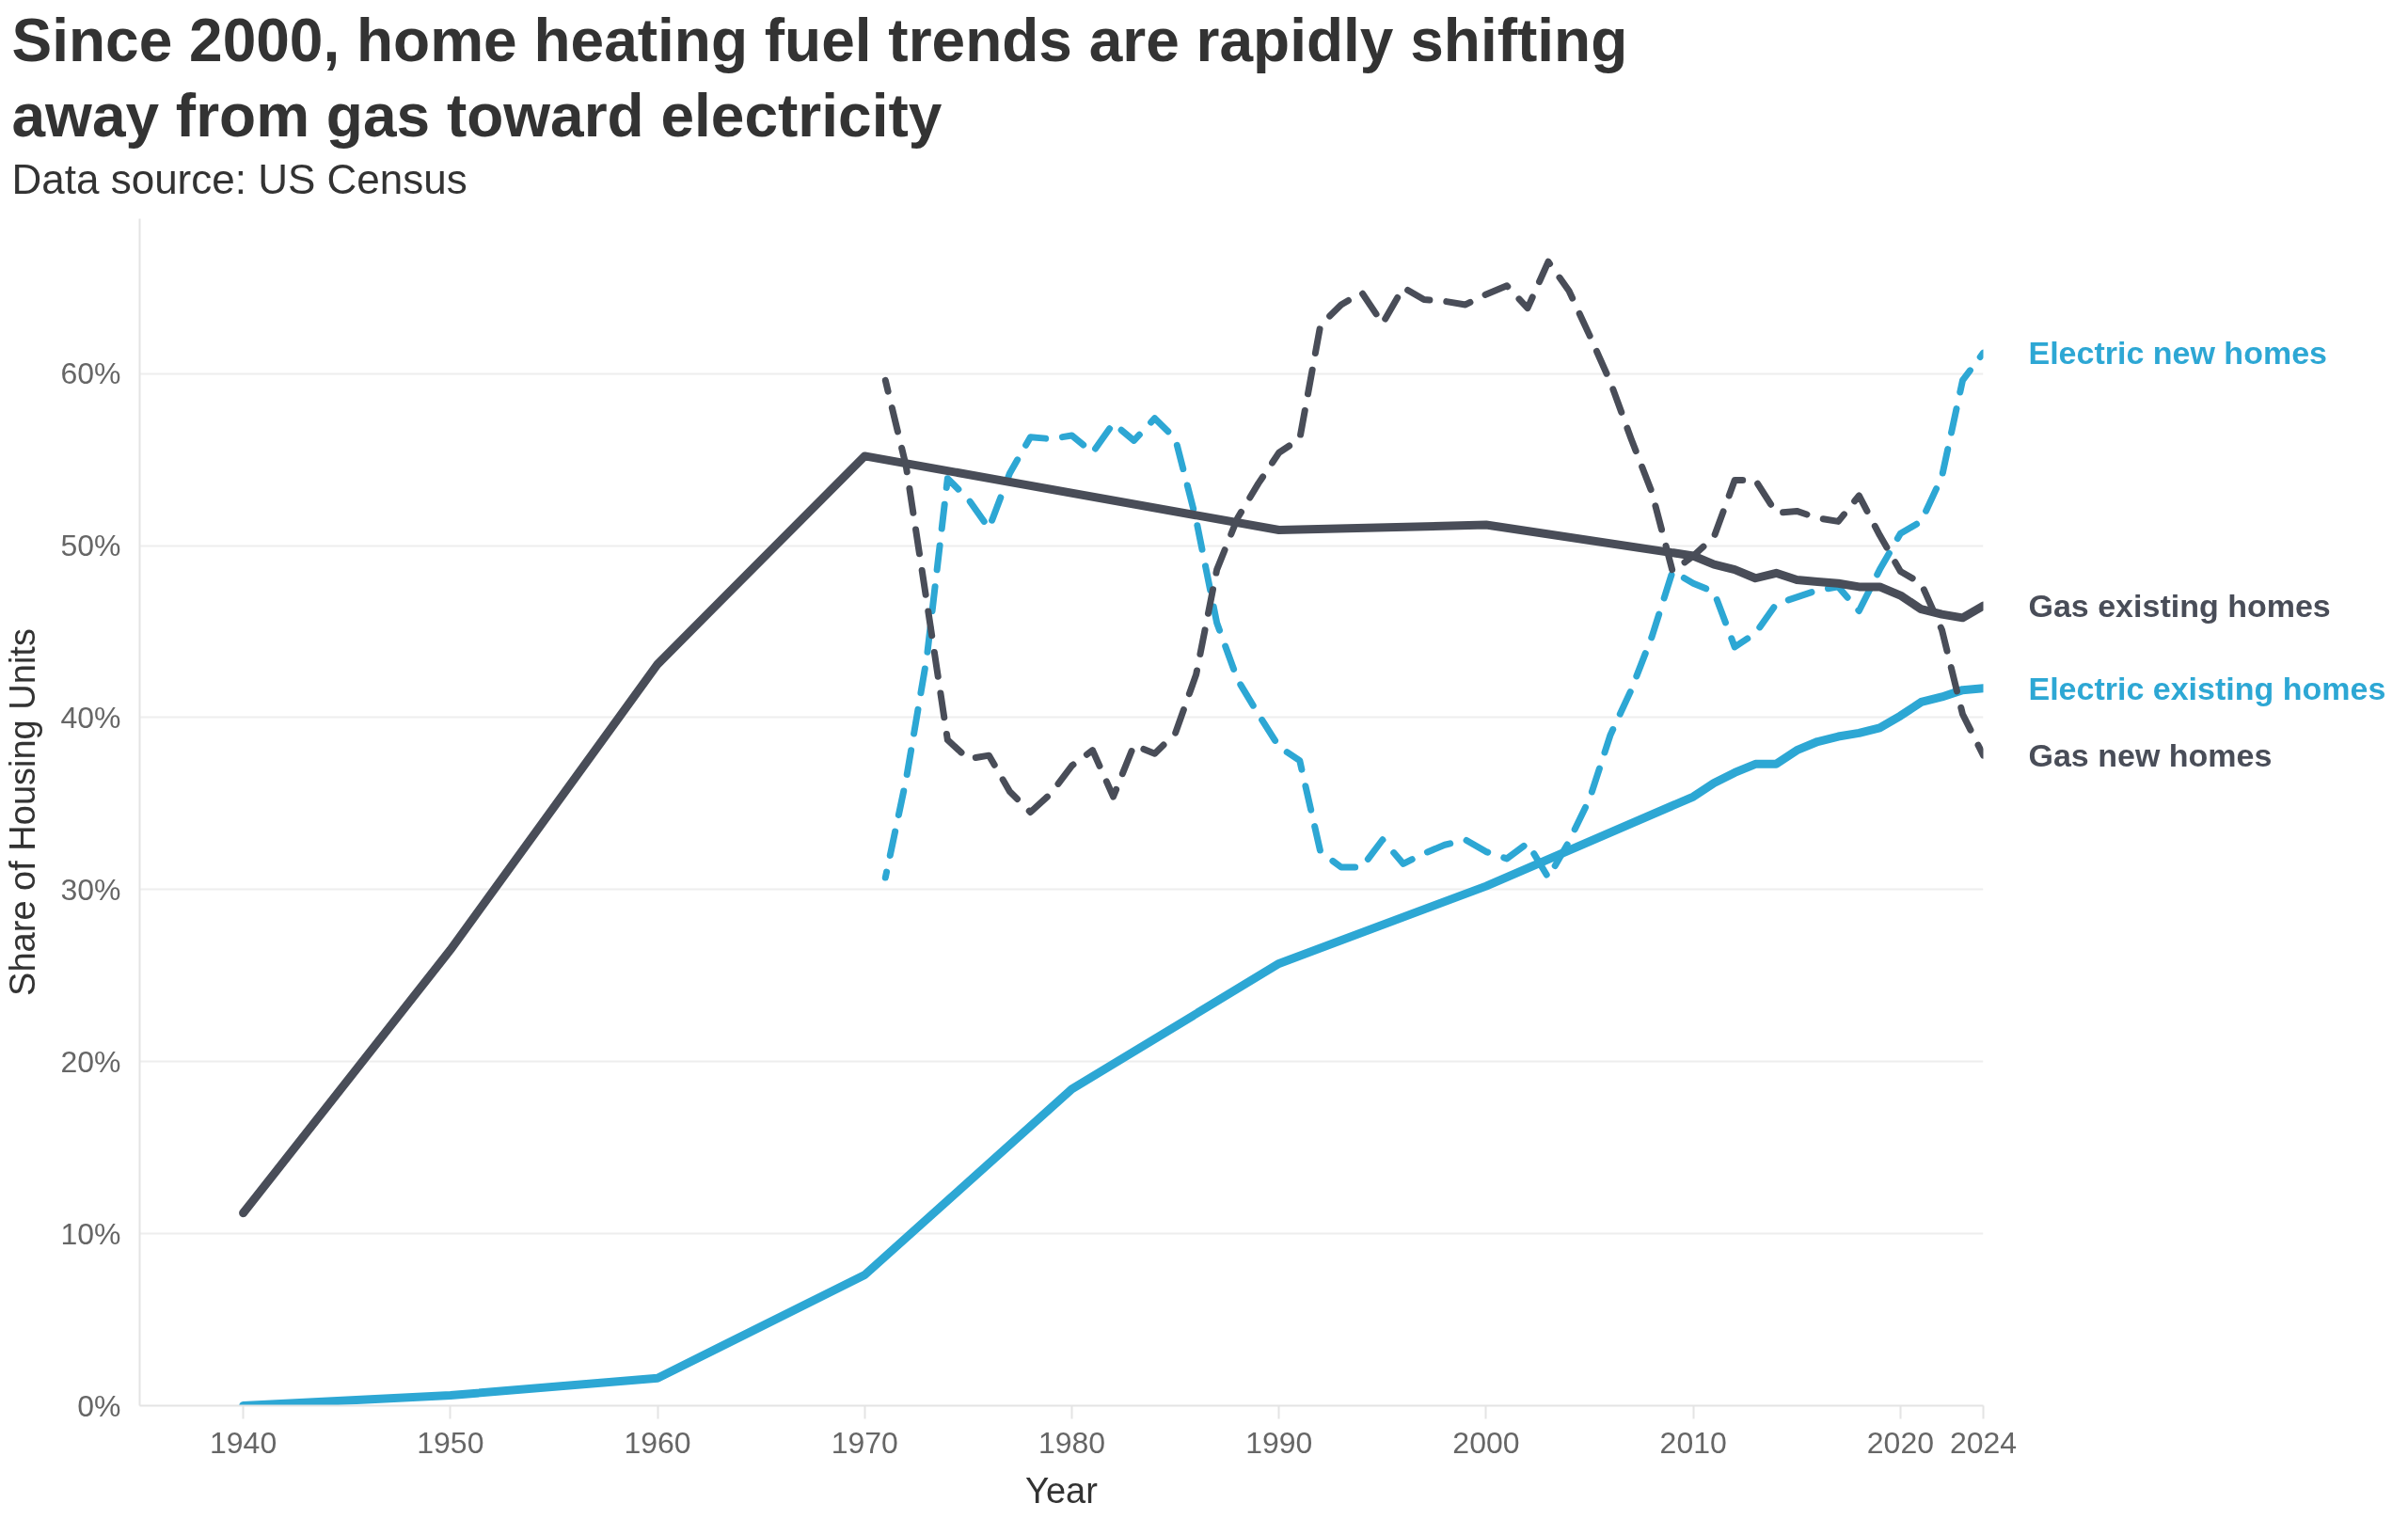  Describe the element at coordinates (865, 1442) in the screenshot. I see `x-tick-label: 1970` at that location.